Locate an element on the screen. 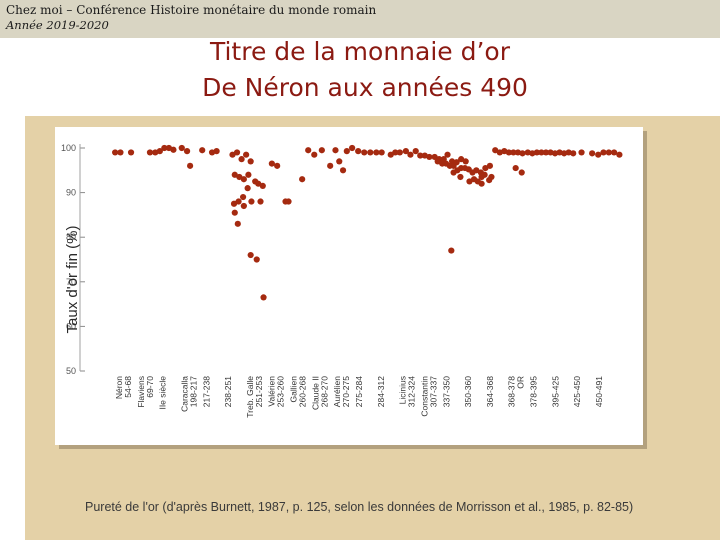 Image resolution: width=720 pixels, height=540 pixels. x-category-sublabel: 54-68 is located at coordinates (128, 387).